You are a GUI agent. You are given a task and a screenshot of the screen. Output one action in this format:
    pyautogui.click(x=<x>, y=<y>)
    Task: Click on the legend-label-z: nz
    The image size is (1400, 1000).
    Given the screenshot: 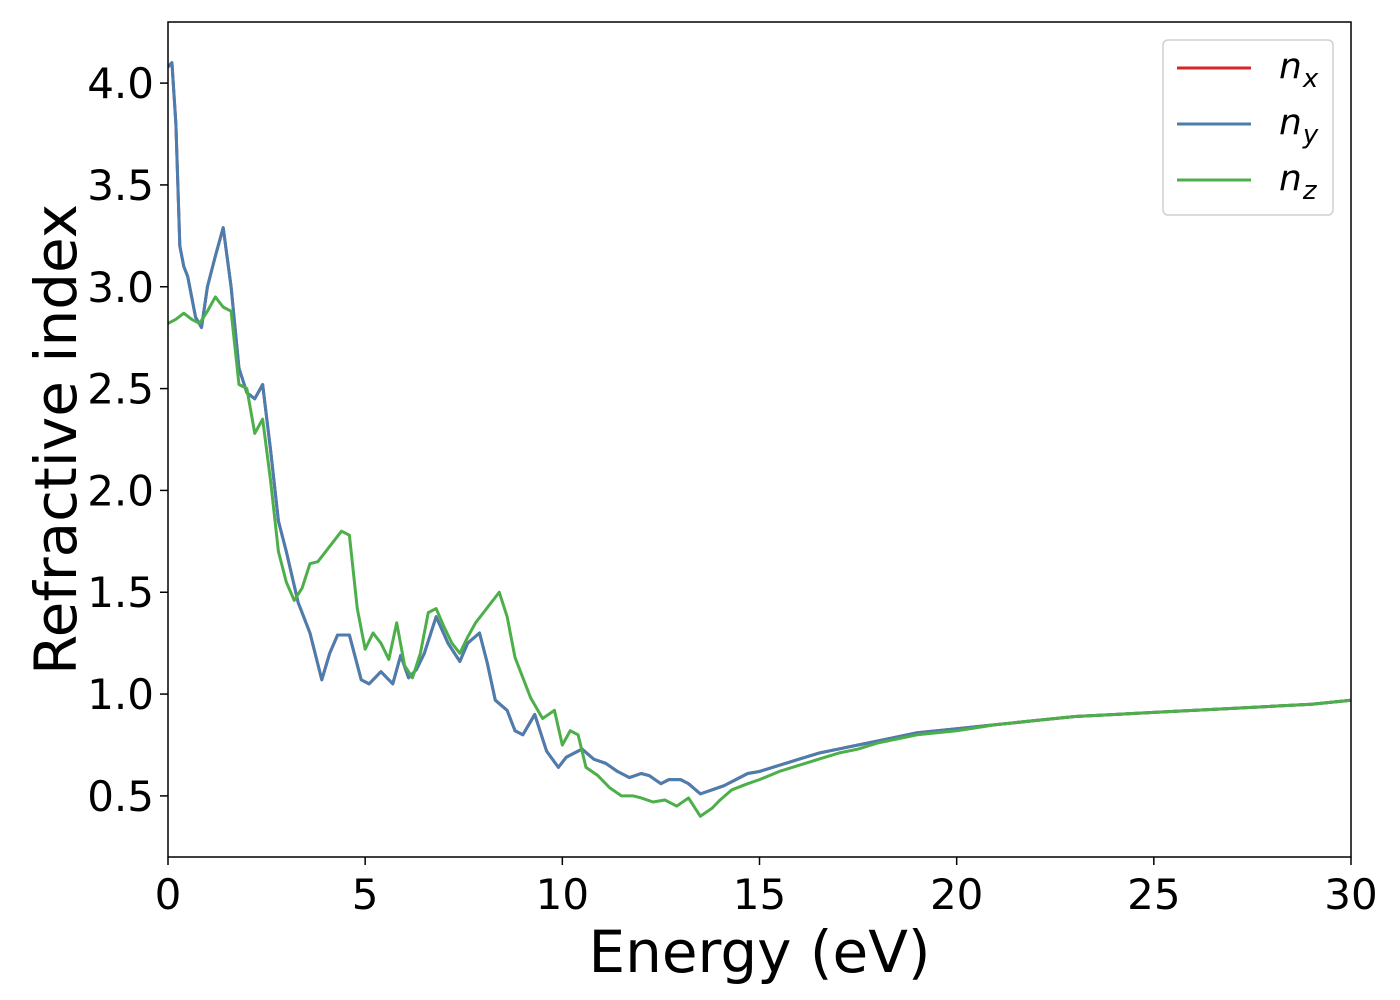 What is the action you would take?
    pyautogui.click(x=1298, y=182)
    